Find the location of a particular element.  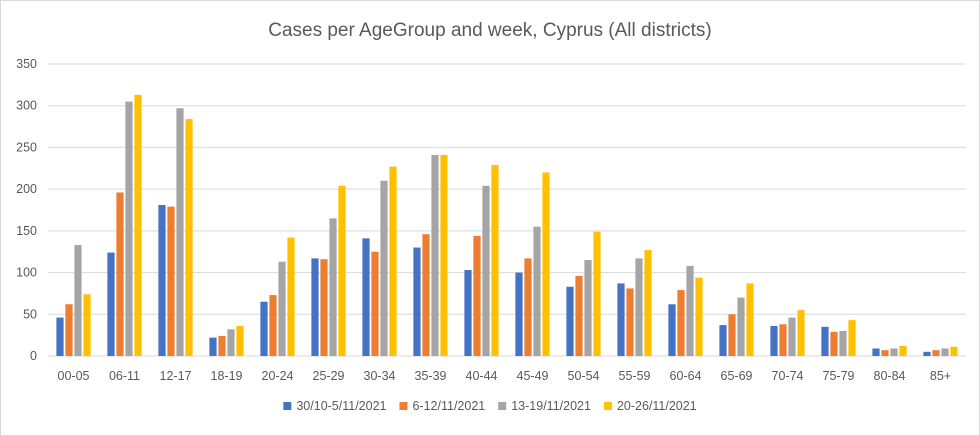

legend-item-series-3: 13-19/11/2021 is located at coordinates (544, 406).